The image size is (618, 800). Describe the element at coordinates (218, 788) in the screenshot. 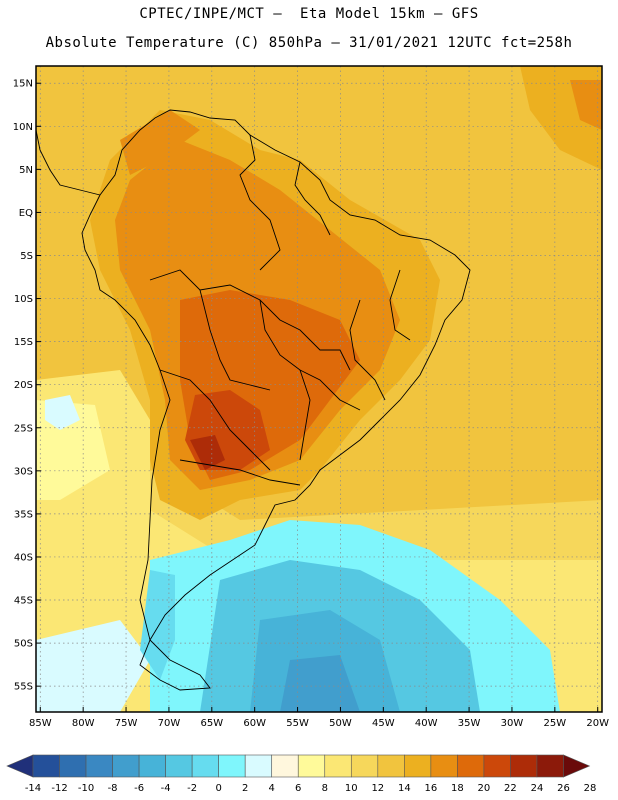

I see `colorbar-label: 0` at that location.